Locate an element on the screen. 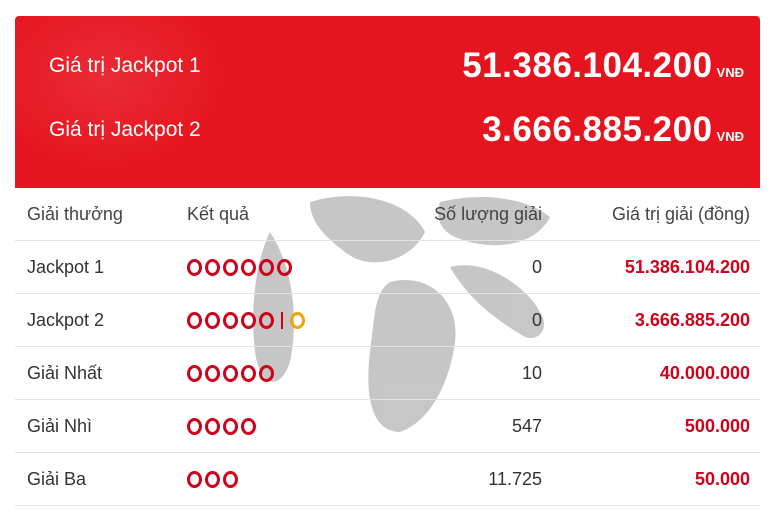 This screenshot has width=780, height=521. prize-value: 500.000 is located at coordinates (651, 426).